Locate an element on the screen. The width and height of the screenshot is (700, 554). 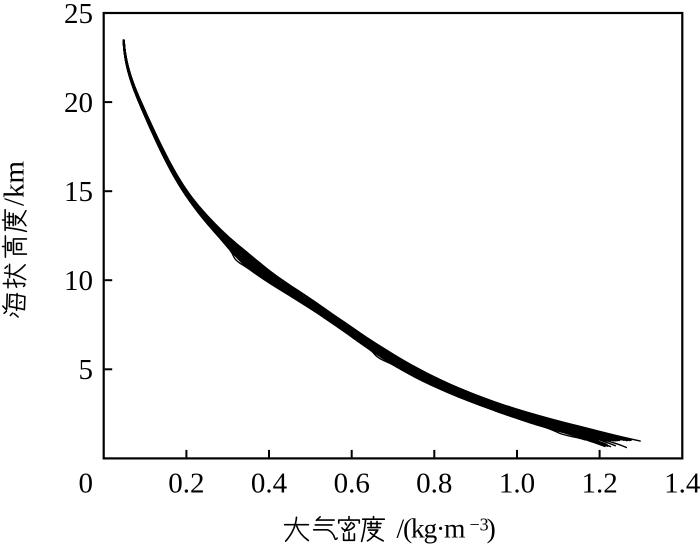
svg-text: 0 is located at coordinates (86, 483).